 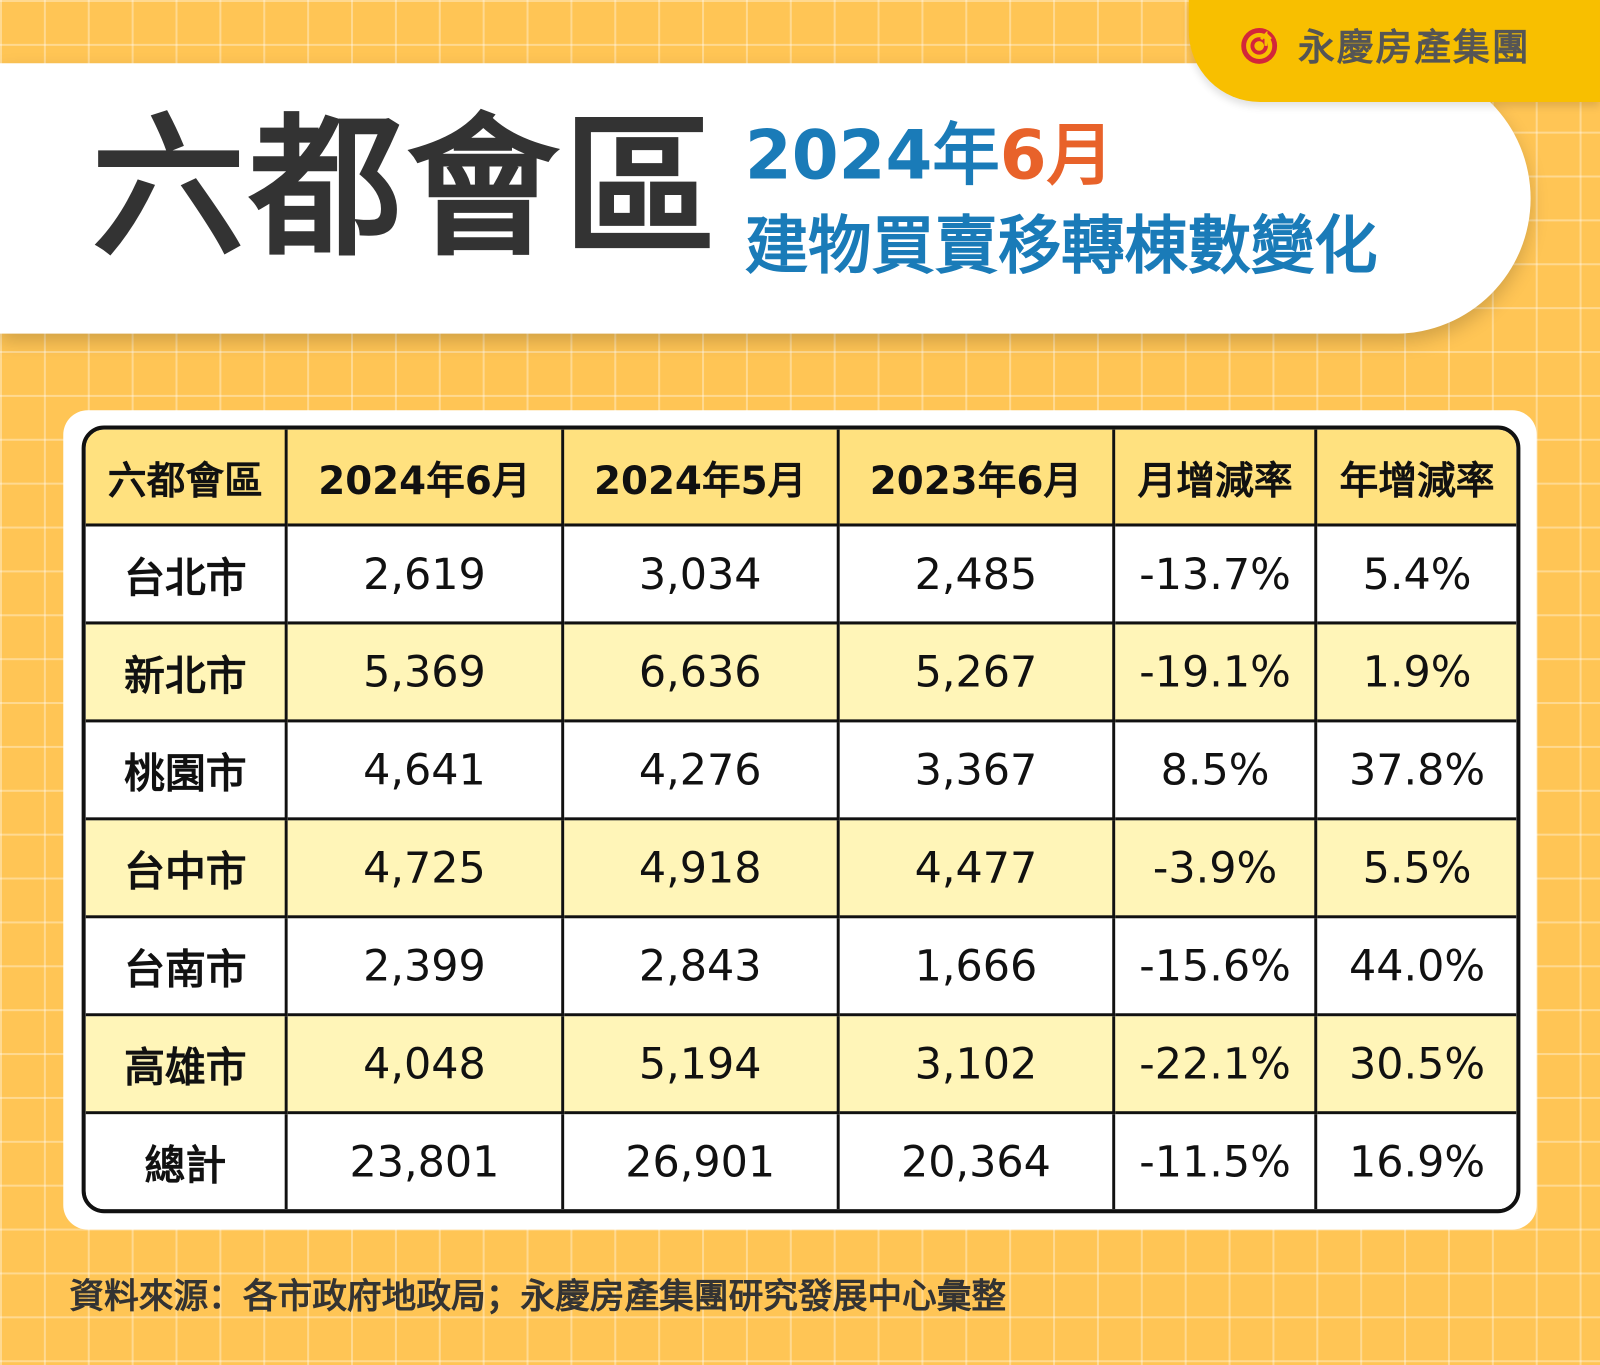 I want to click on table-cell: 30.5%, so click(x=1417, y=1065).